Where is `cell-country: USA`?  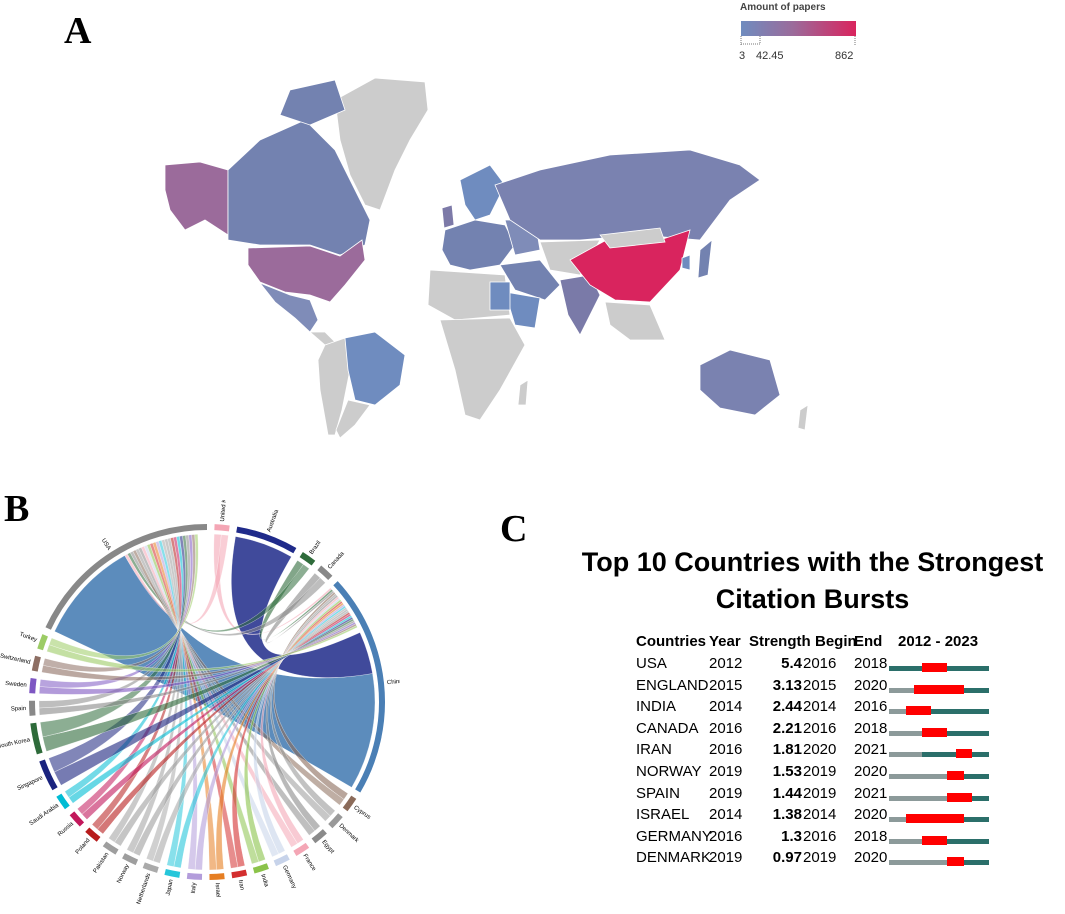
cell-country: USA is located at coordinates (651, 663).